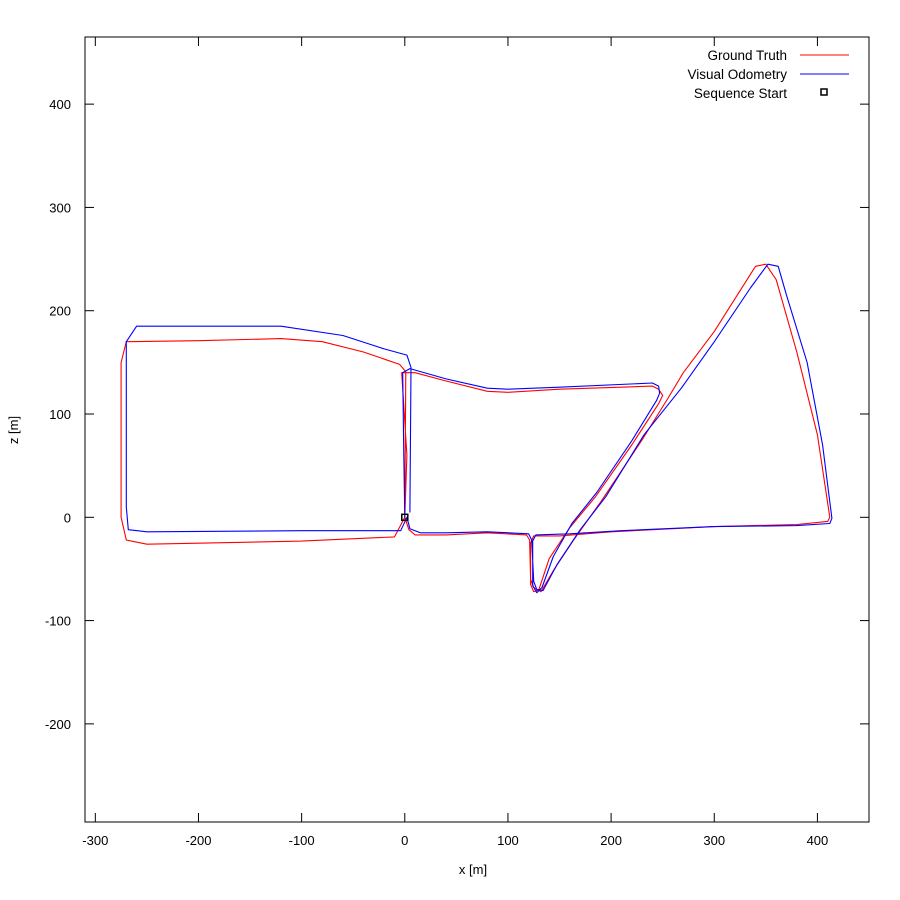 The width and height of the screenshot is (900, 900). Describe the element at coordinates (404, 840) in the screenshot. I see `x-tick-label: 0` at that location.